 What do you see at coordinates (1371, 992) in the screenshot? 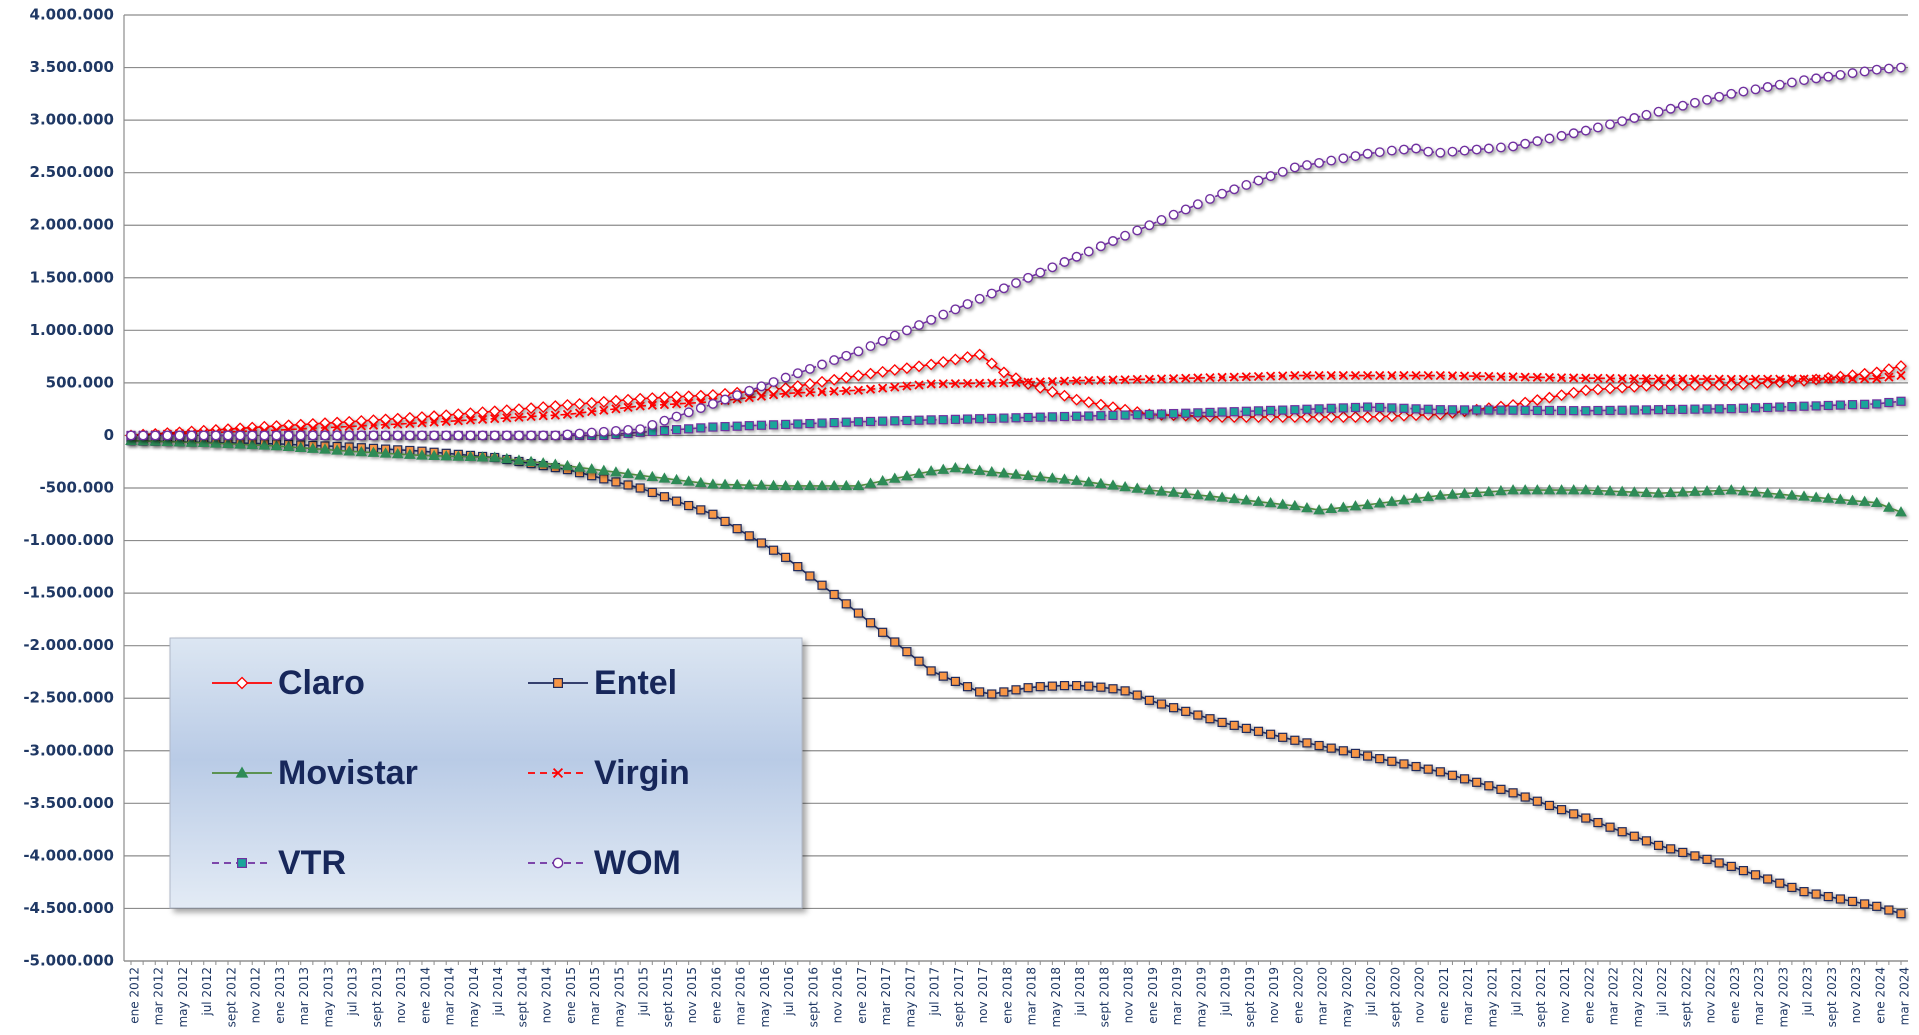
I see `x-tick-label: jul 2020` at bounding box center [1371, 992].